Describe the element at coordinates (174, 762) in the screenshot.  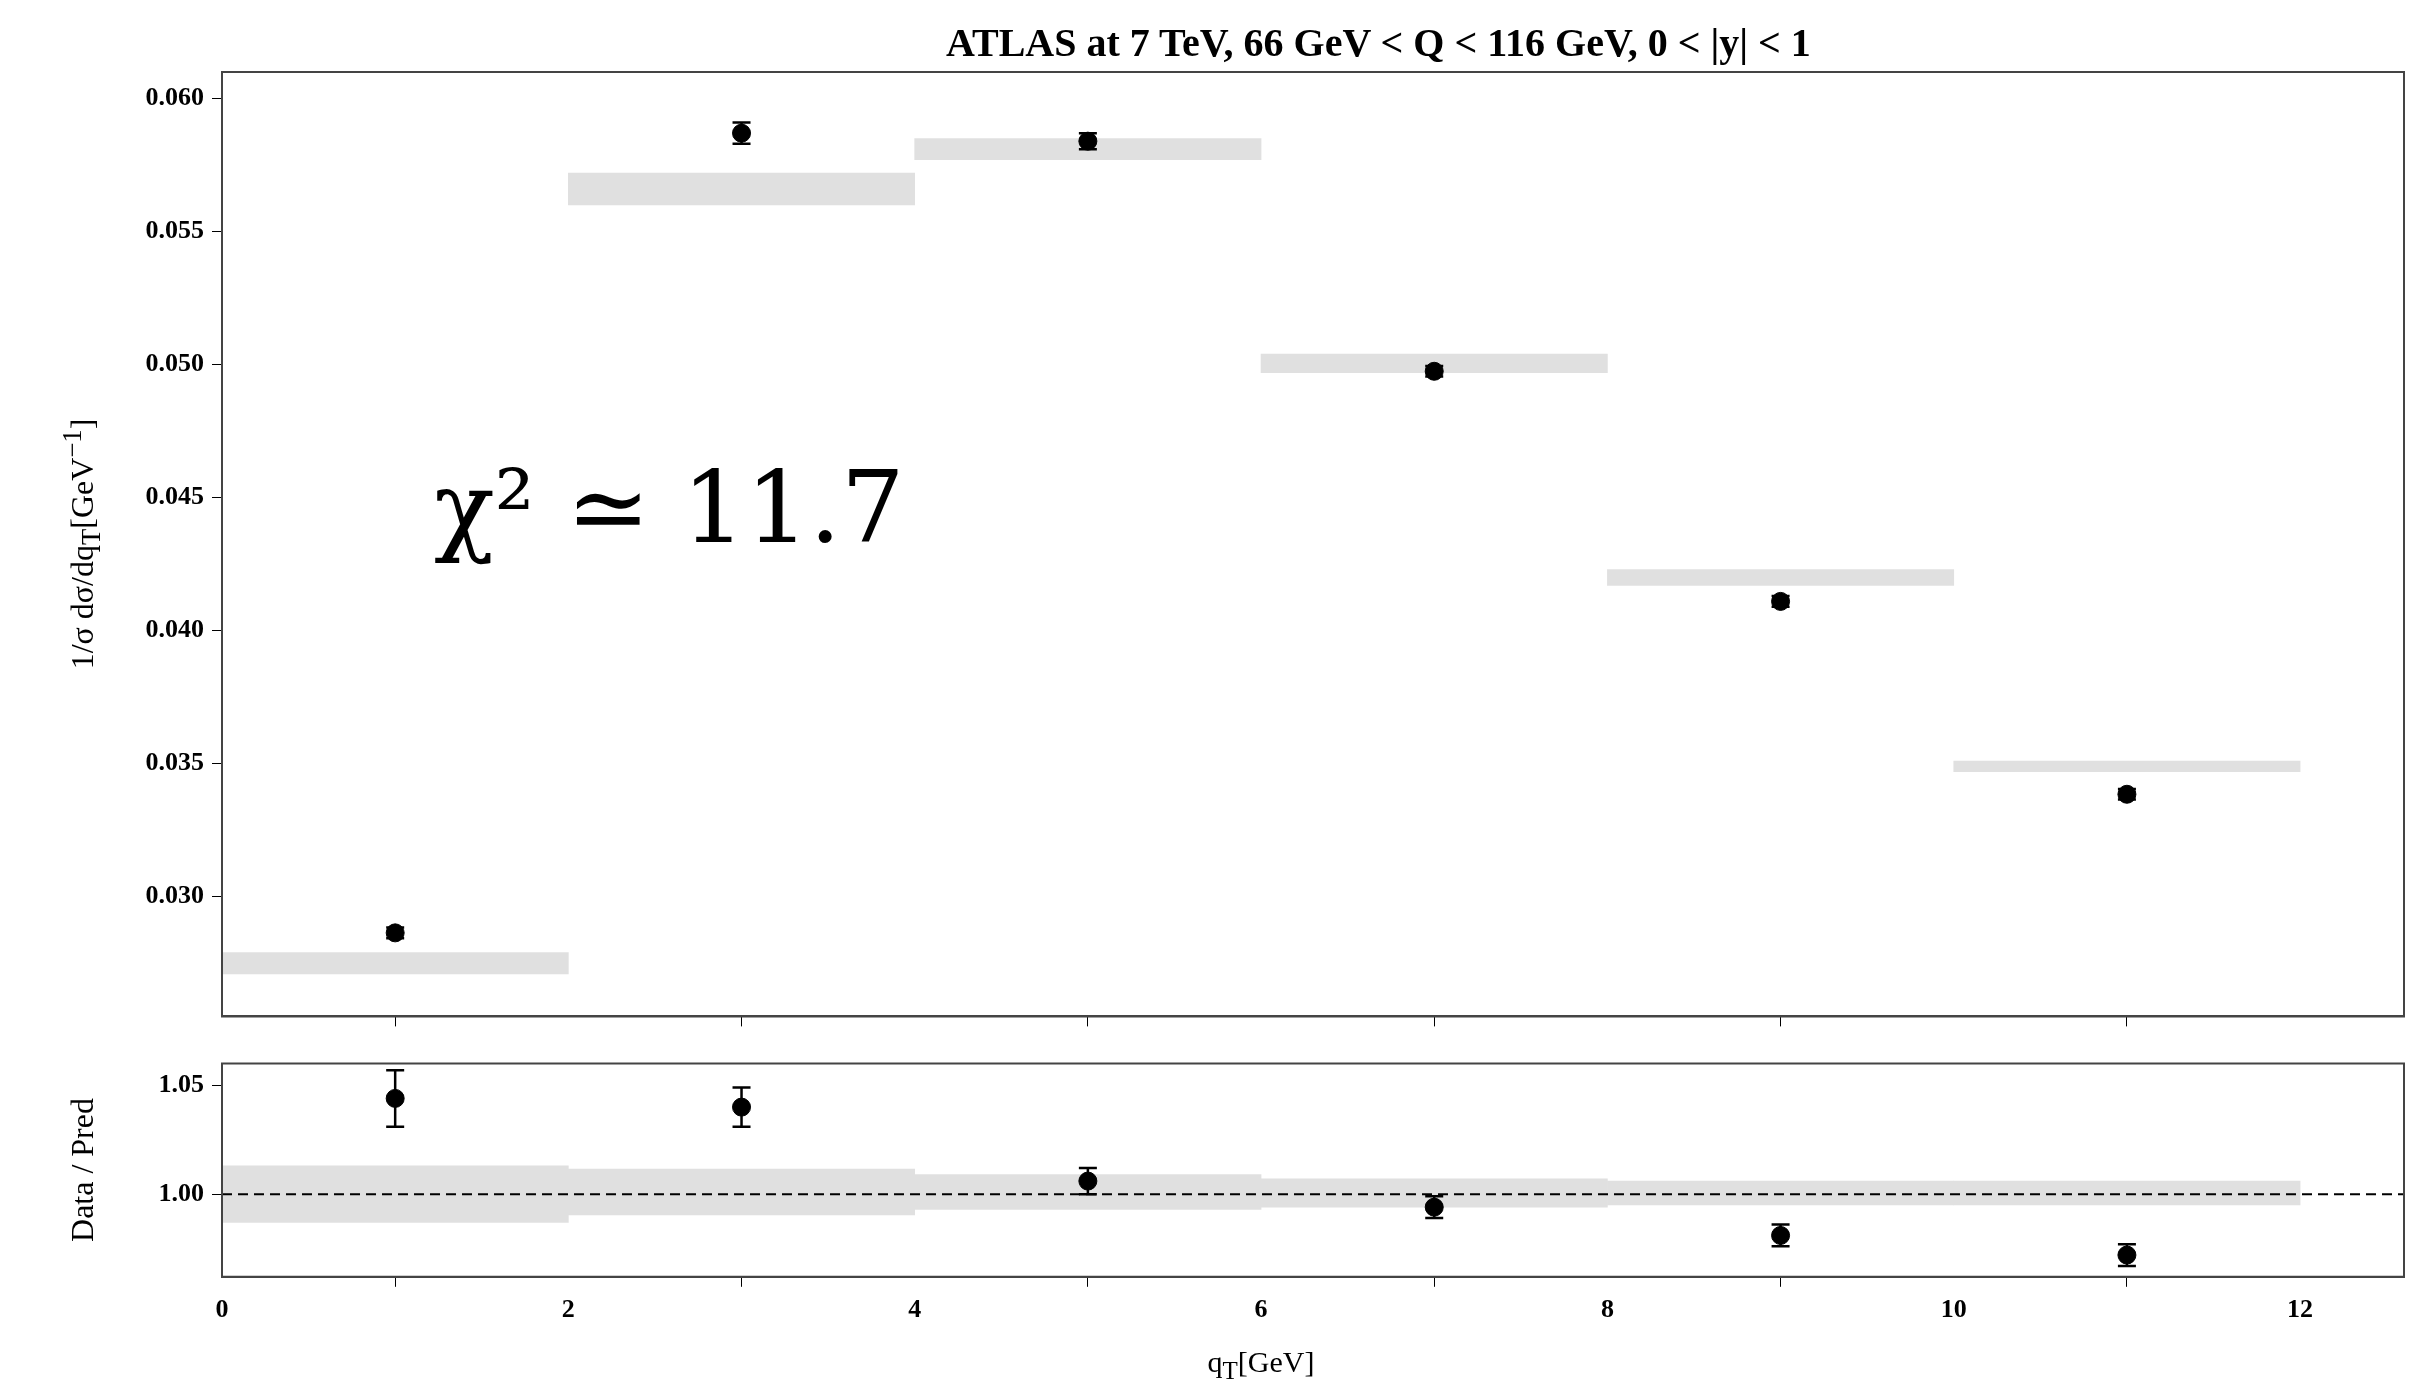
I see `y-tick-label: 0.035` at that location.